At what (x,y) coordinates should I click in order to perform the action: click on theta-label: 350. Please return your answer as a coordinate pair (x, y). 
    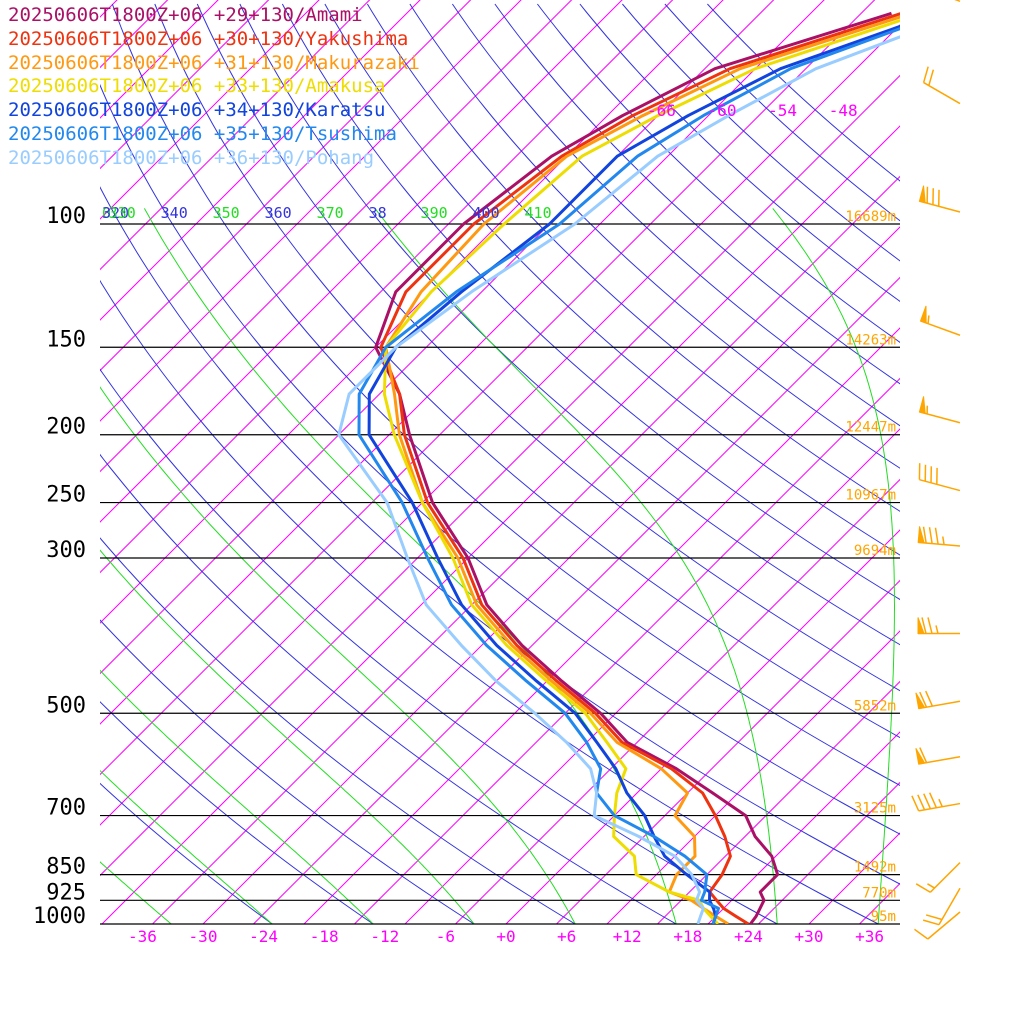
    Looking at the image, I should click on (226, 213).